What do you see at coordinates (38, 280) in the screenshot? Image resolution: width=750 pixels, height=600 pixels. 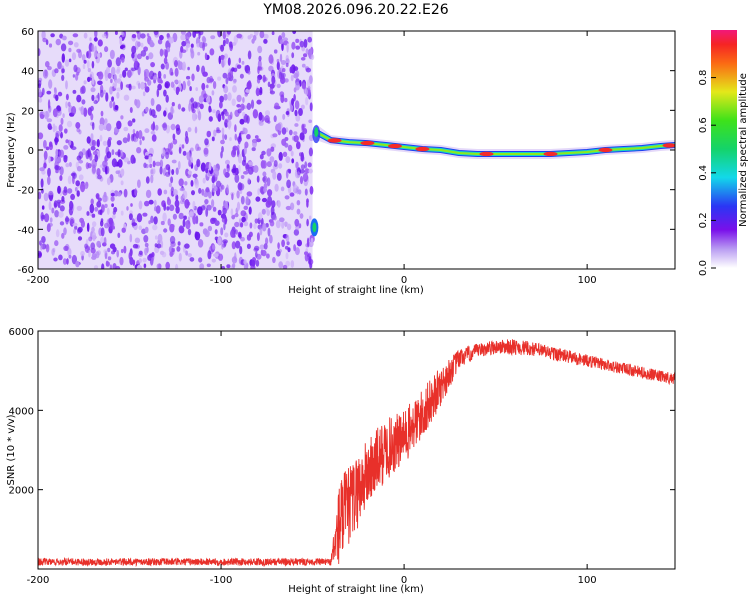 I see `spectrogram-xtick-label: -200` at bounding box center [38, 280].